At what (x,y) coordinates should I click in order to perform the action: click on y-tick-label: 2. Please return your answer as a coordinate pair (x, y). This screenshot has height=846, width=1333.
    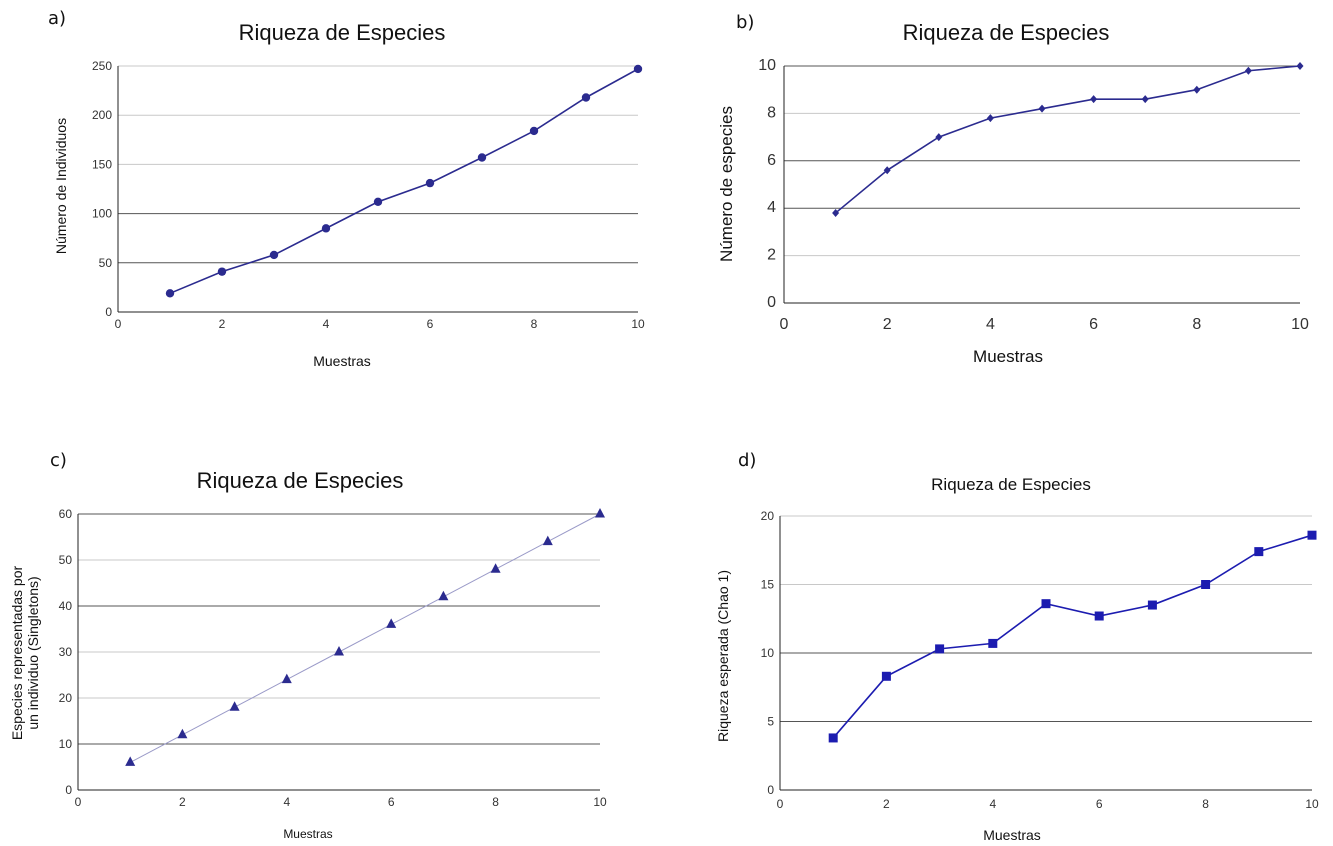
    Looking at the image, I should click on (771, 255).